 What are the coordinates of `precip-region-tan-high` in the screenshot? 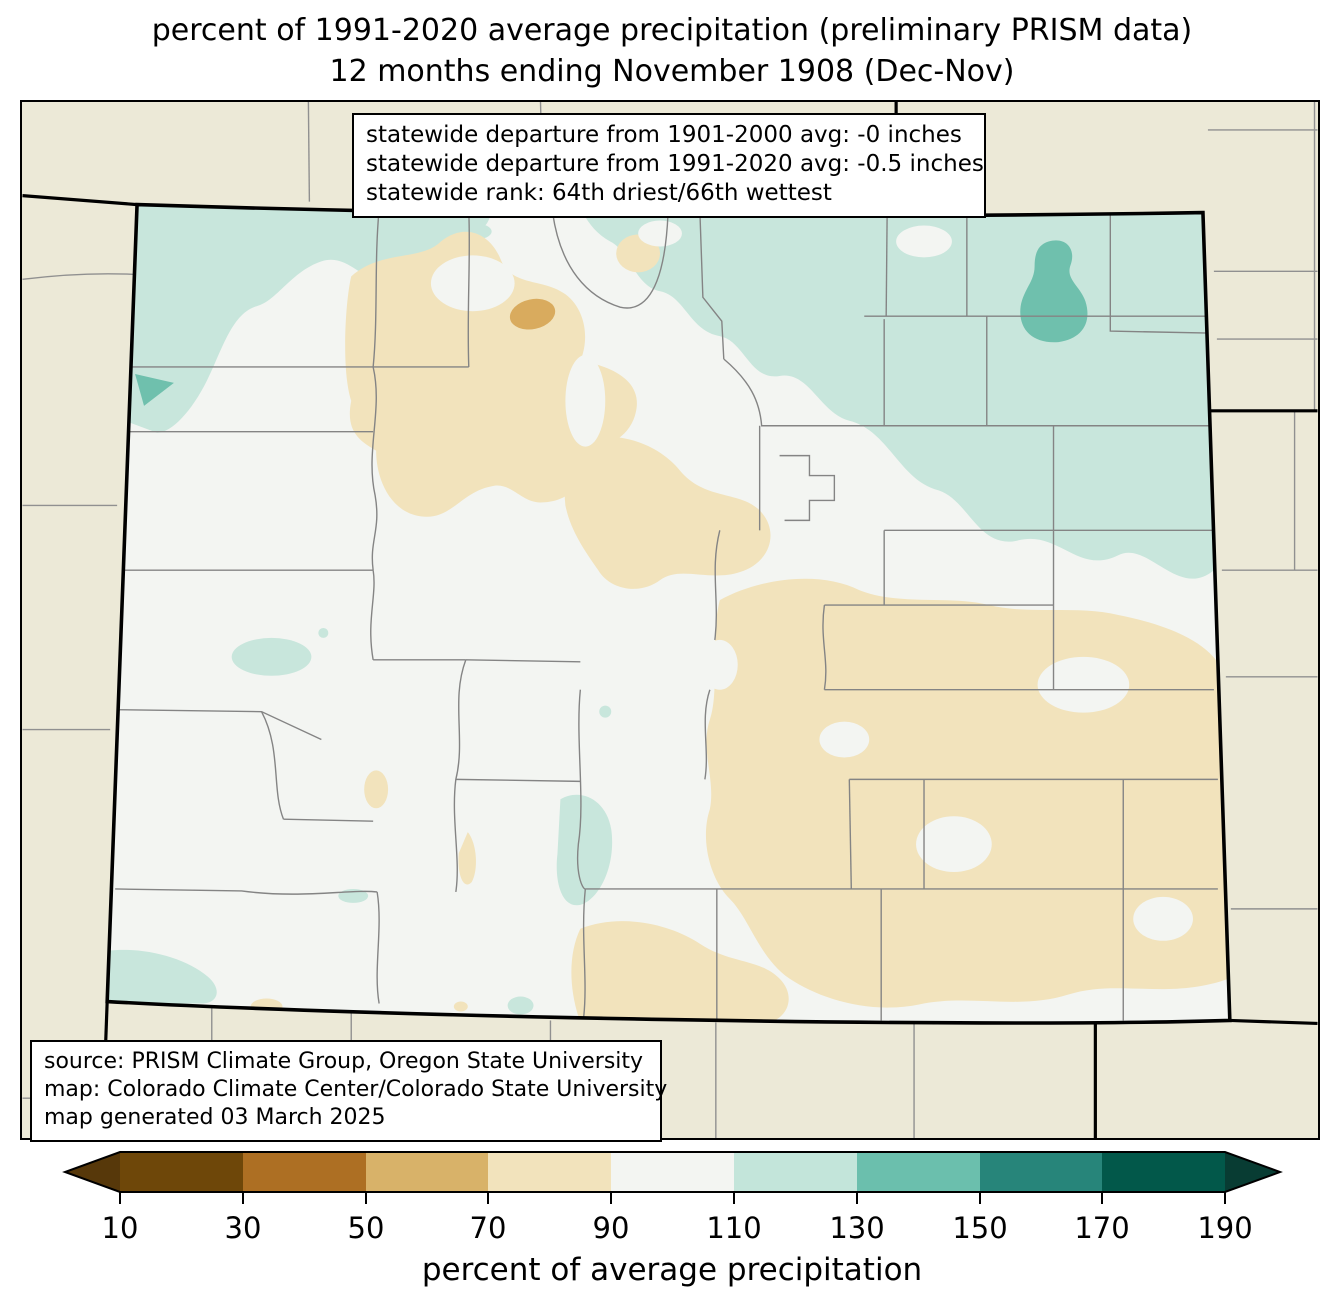 It's located at (532, 314).